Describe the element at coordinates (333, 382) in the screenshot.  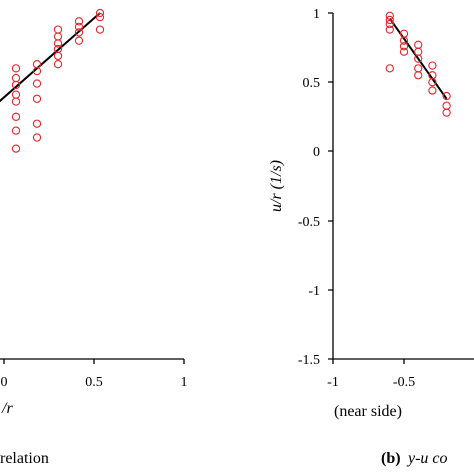
I see `panel-b-x-tick-0: -1` at that location.